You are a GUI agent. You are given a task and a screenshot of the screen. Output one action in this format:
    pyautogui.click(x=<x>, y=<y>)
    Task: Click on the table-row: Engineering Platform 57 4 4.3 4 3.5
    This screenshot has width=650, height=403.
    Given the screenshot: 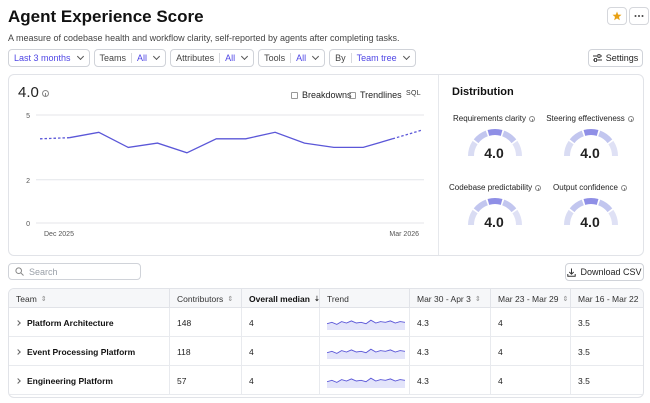 What is the action you would take?
    pyautogui.click(x=326, y=380)
    